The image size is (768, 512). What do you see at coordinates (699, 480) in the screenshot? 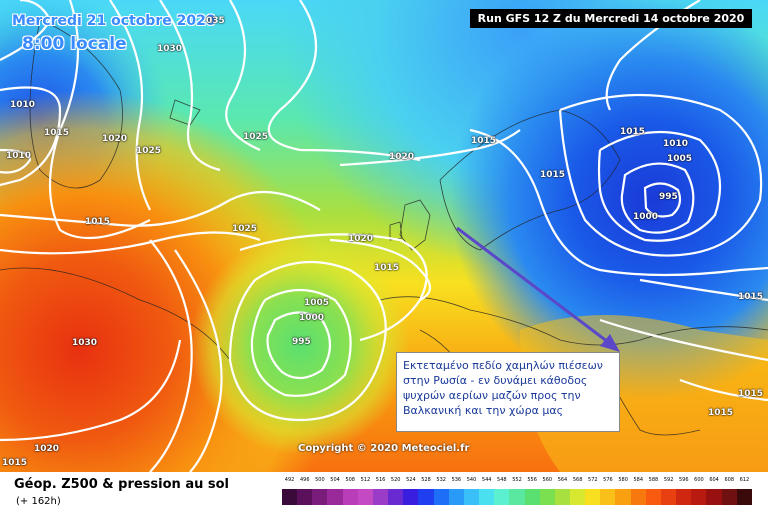
I see `scale-label: 600` at bounding box center [699, 480].